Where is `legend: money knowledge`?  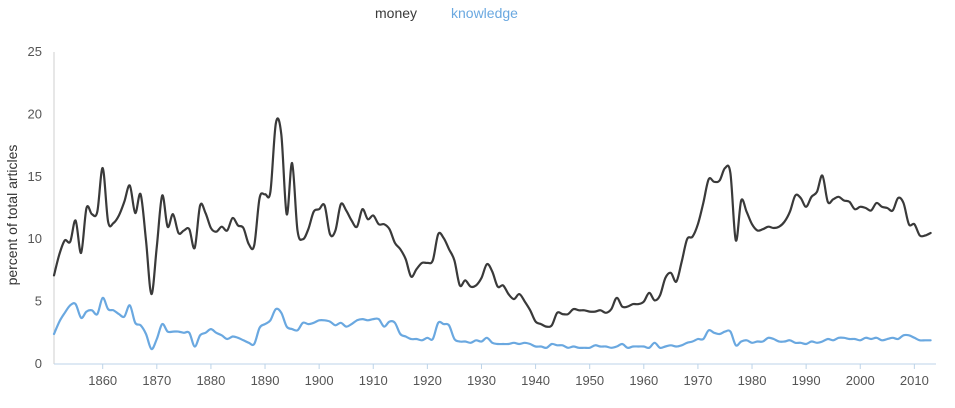 legend: money knowledge is located at coordinates (446, 13).